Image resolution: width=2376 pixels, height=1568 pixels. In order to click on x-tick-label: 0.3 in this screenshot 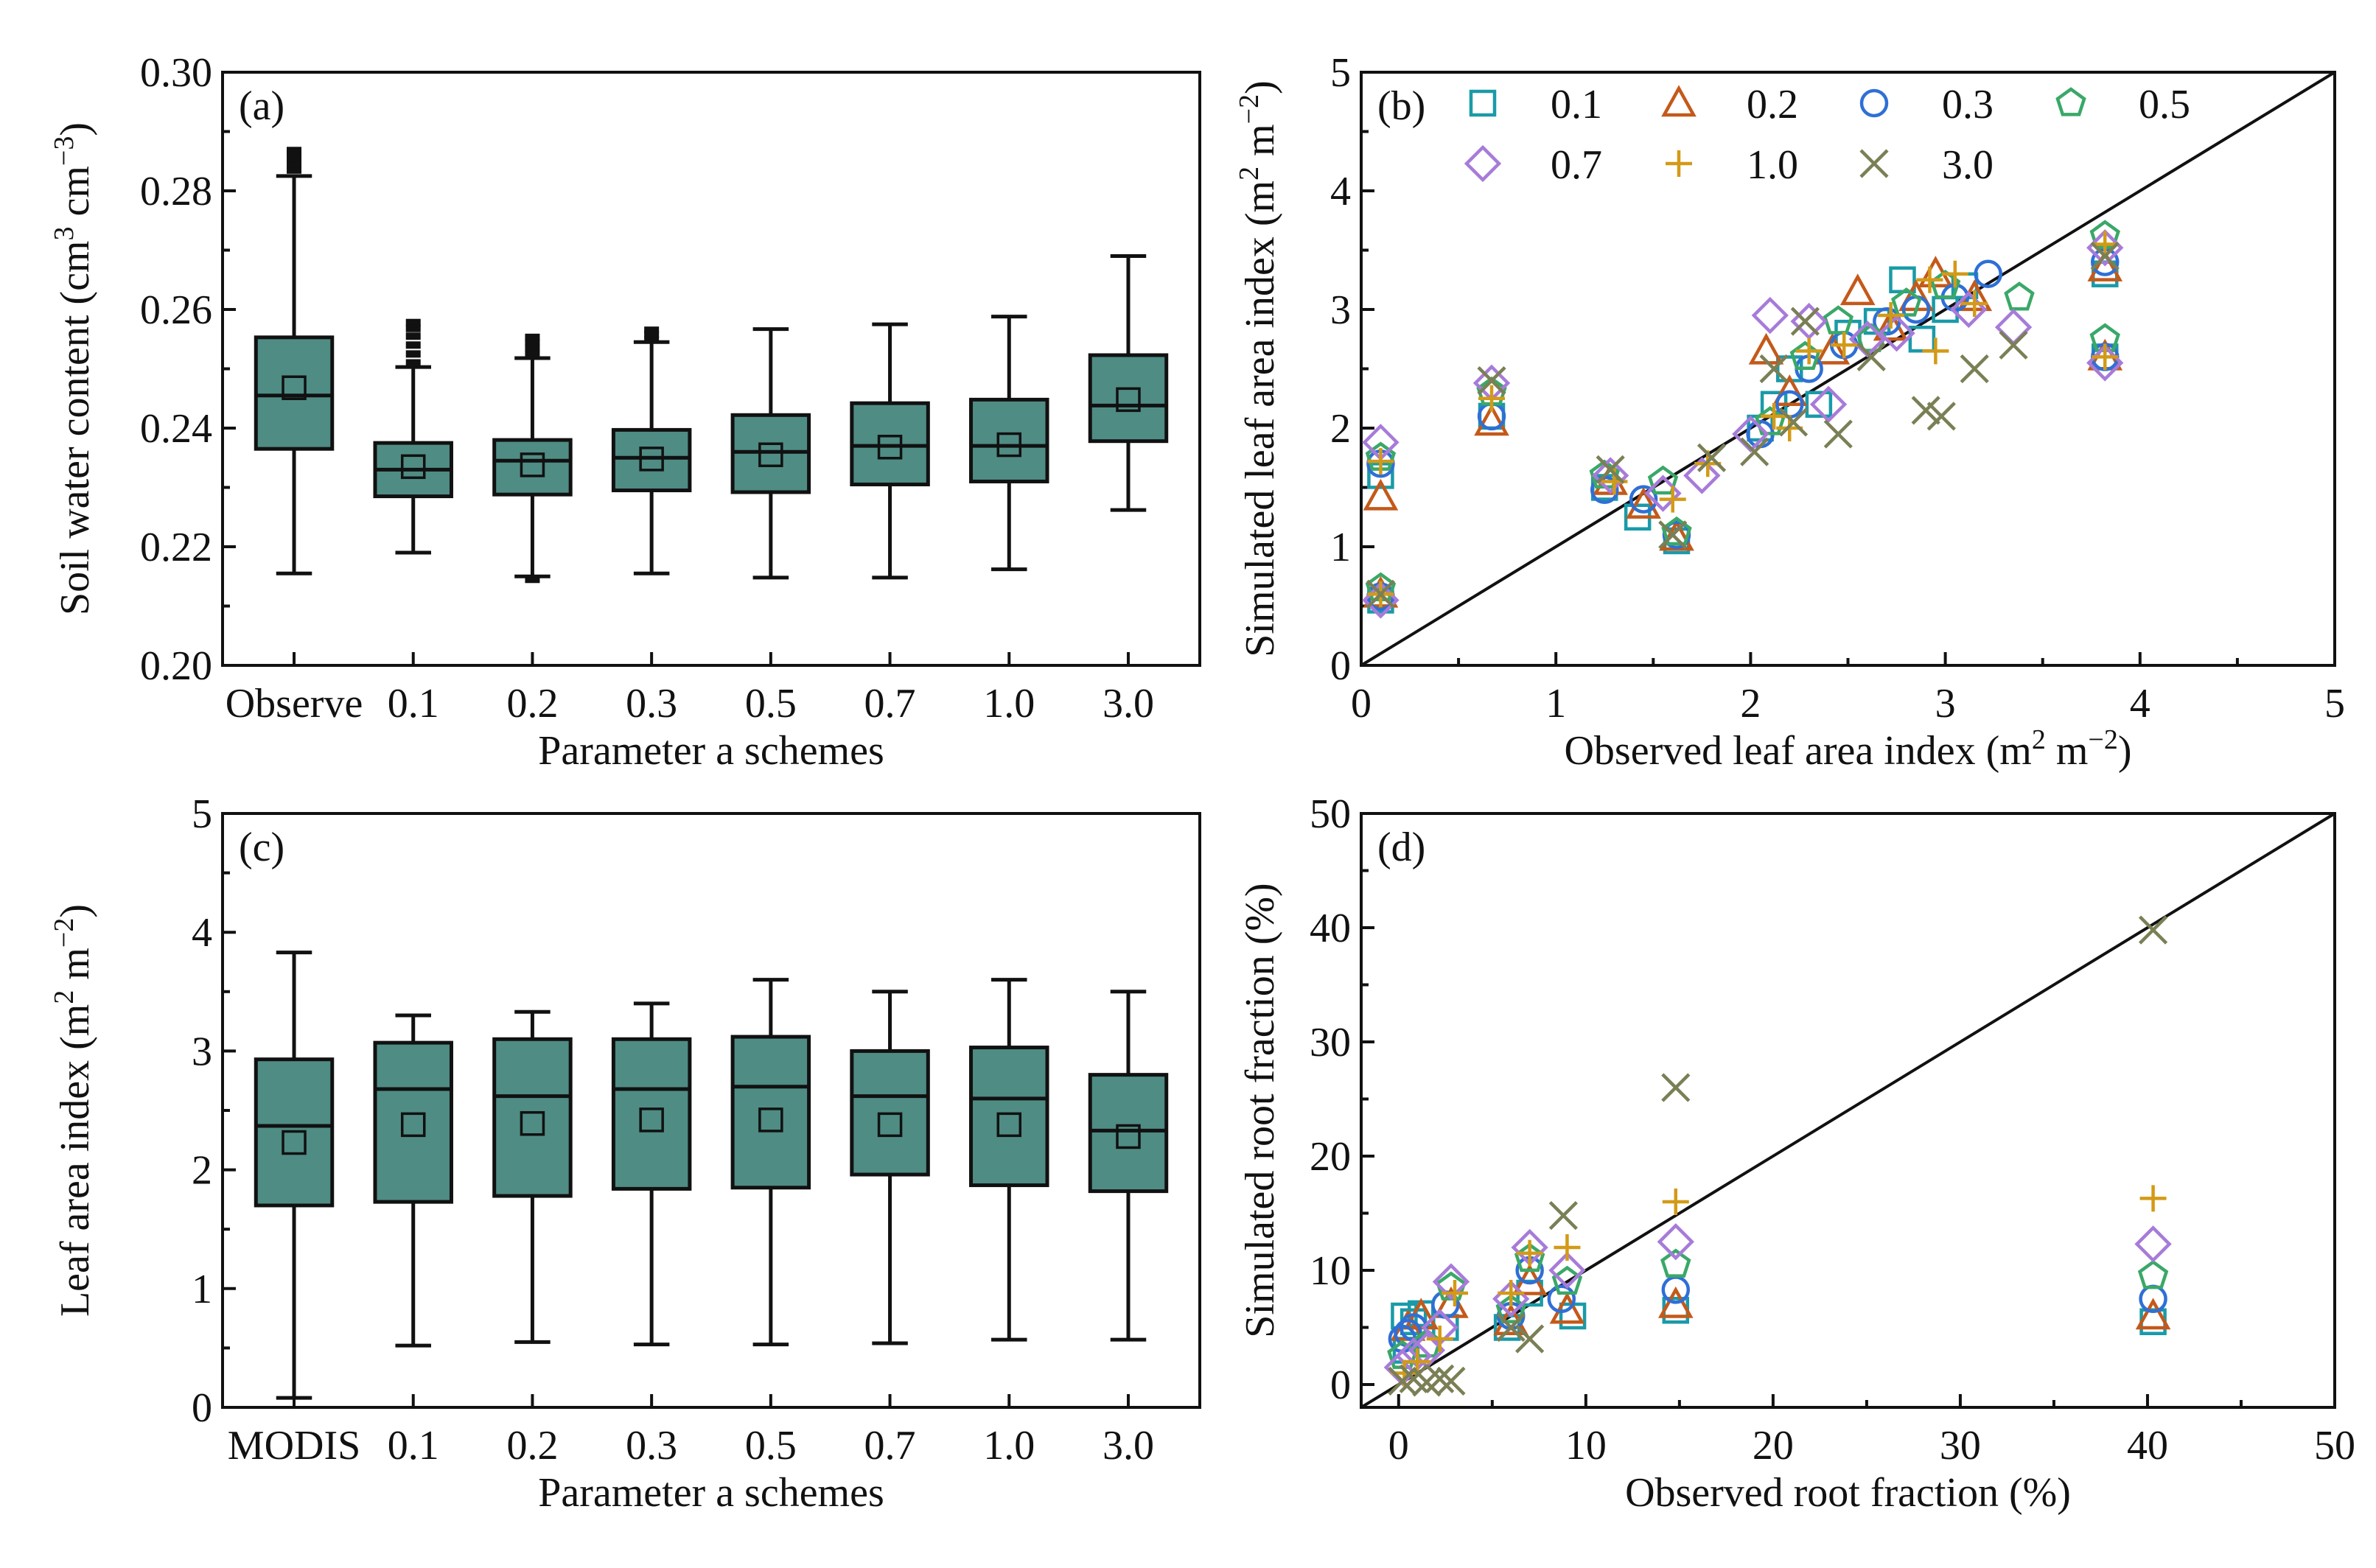, I will do `click(651, 1446)`.